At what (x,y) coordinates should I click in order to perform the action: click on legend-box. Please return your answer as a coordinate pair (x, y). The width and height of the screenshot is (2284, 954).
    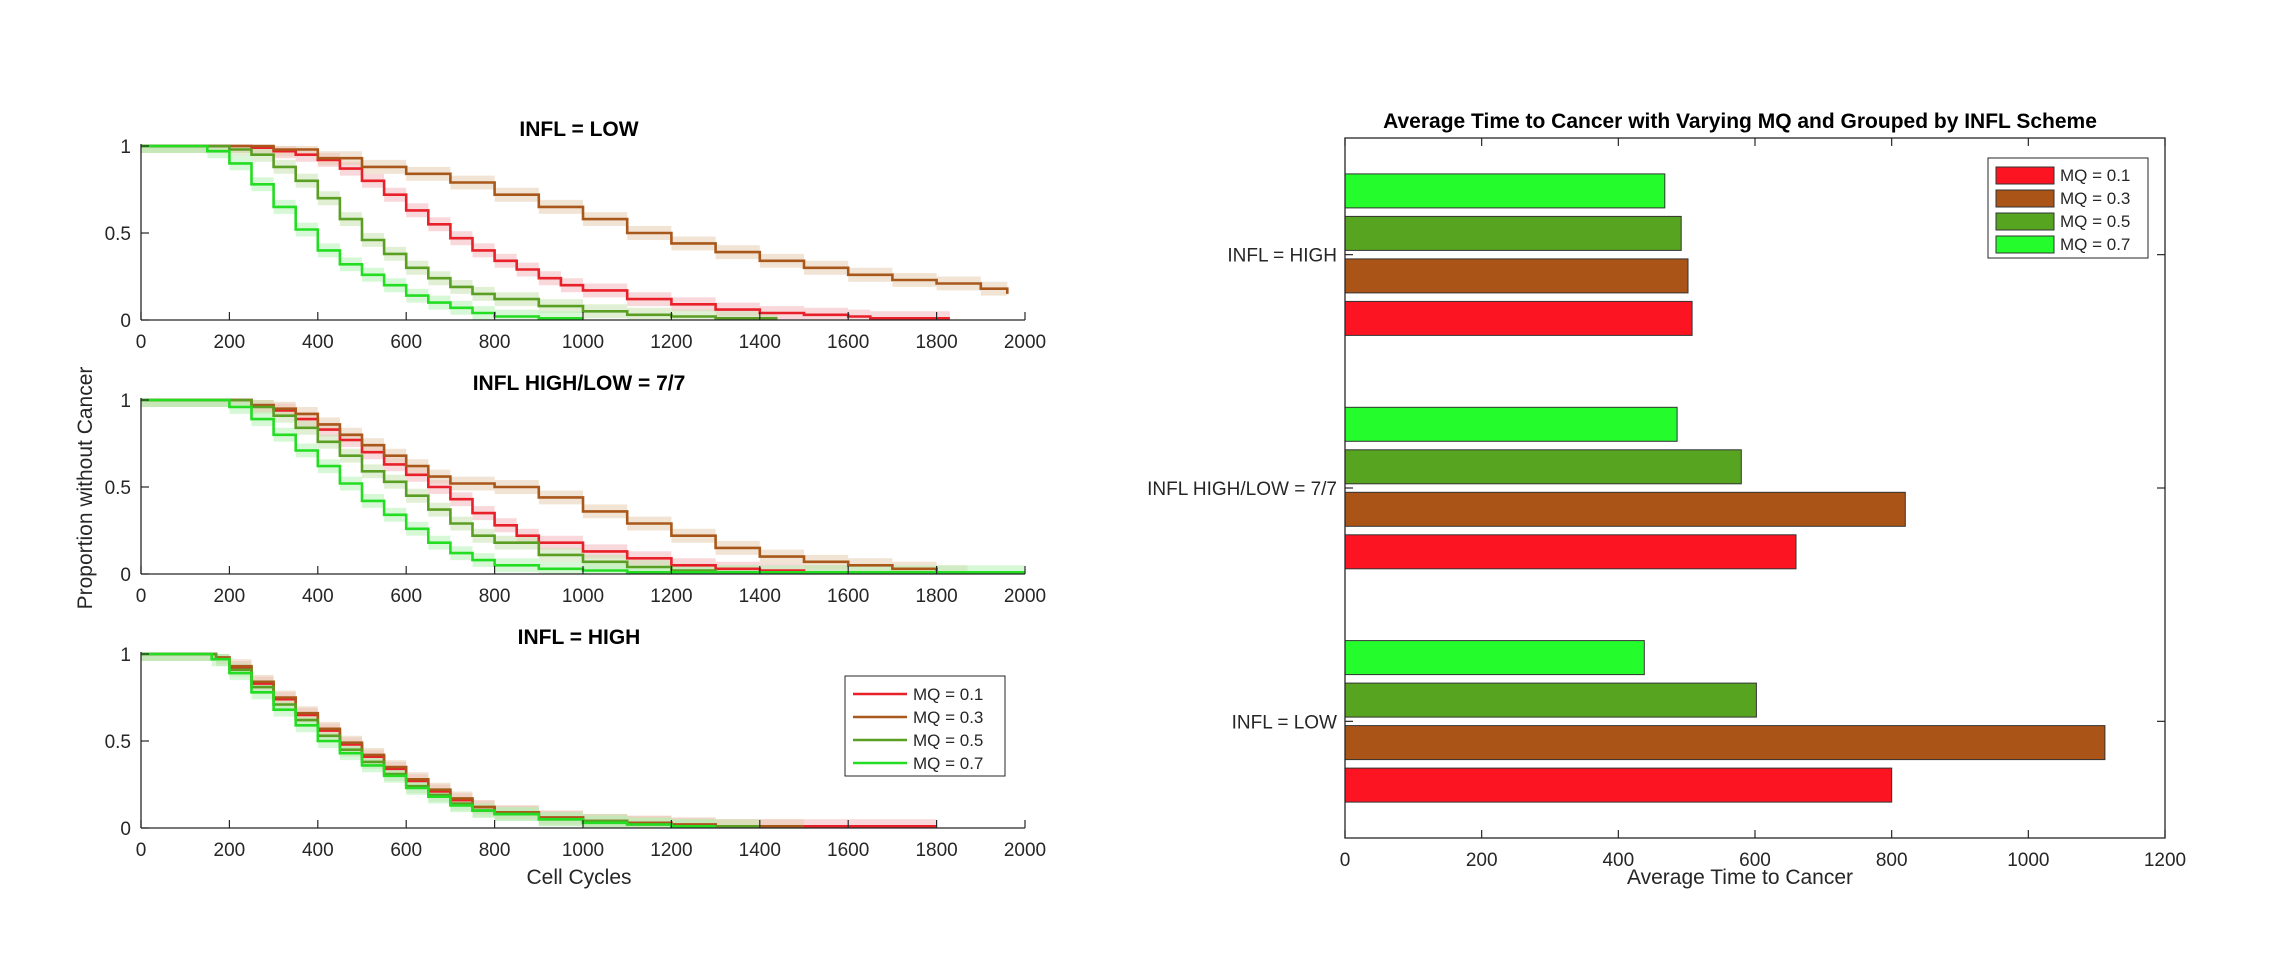
    Looking at the image, I should click on (925, 726).